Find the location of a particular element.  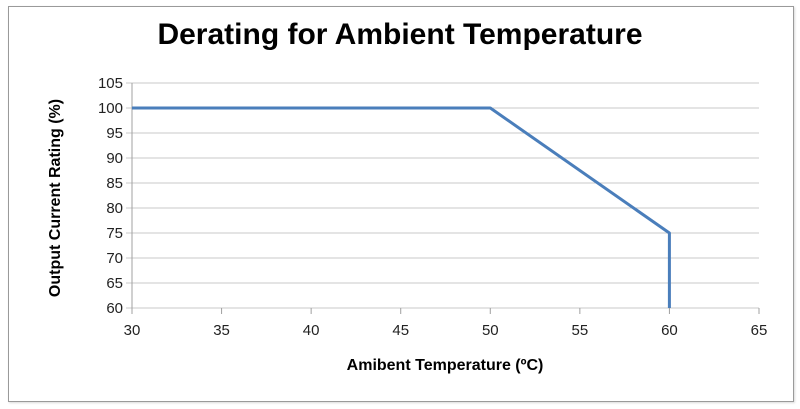

y-axis-label: Output Current Rating (%) is located at coordinates (55, 198).